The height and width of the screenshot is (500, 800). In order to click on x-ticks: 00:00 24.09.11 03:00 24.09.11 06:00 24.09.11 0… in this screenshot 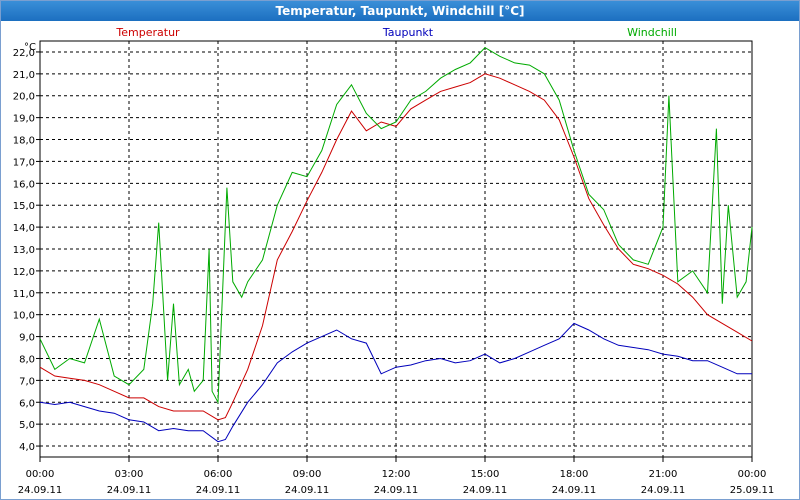, I will do `click(396, 476)`.